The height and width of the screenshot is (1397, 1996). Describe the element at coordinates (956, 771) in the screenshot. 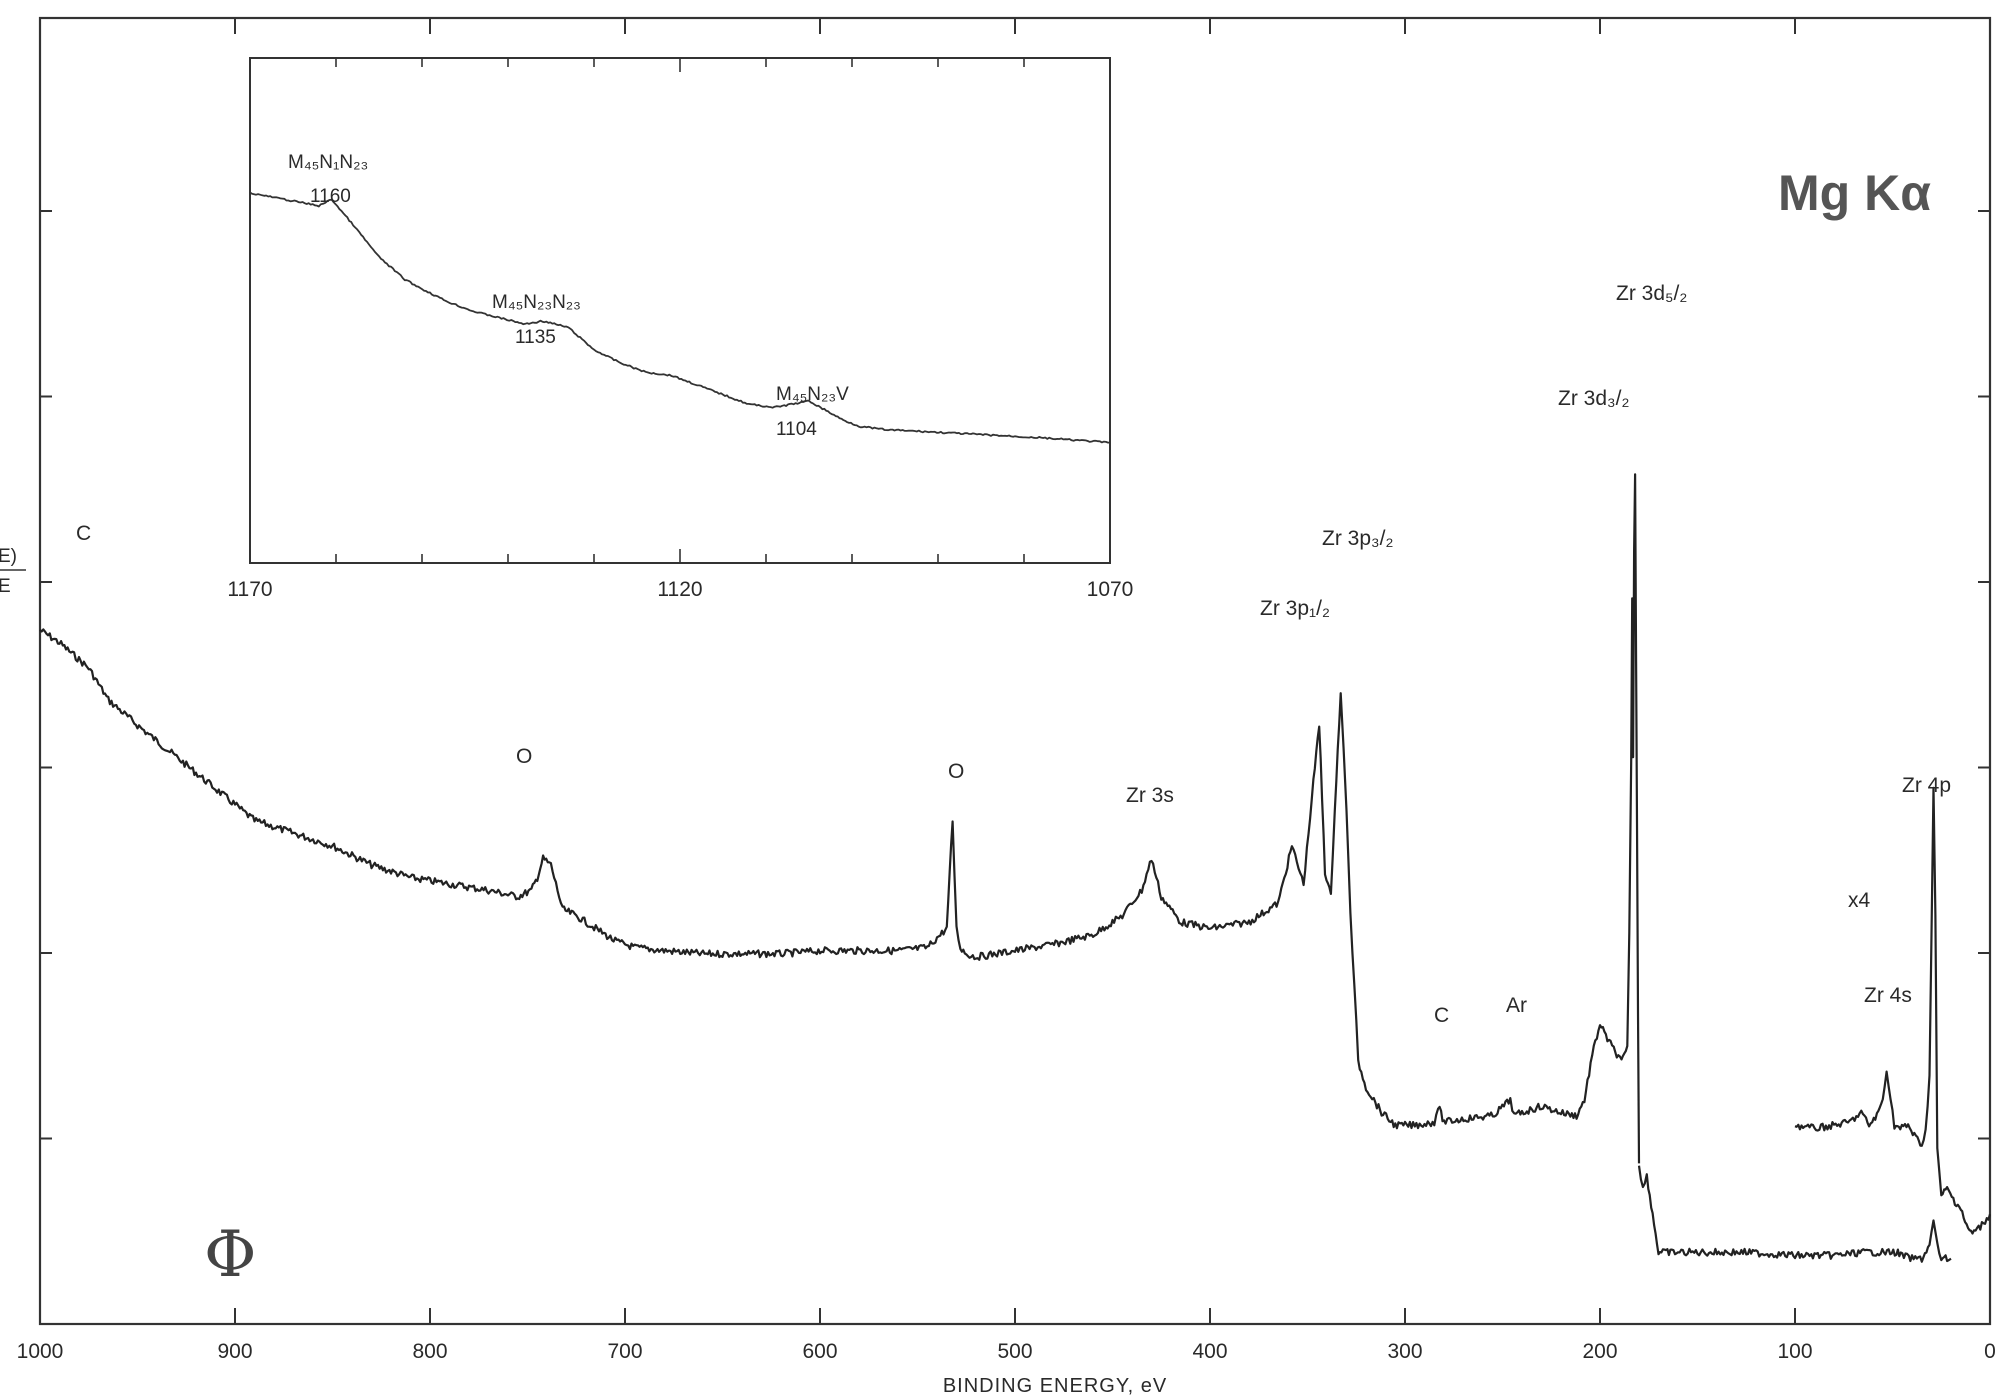

I see `peak-label-o-1s: O` at that location.